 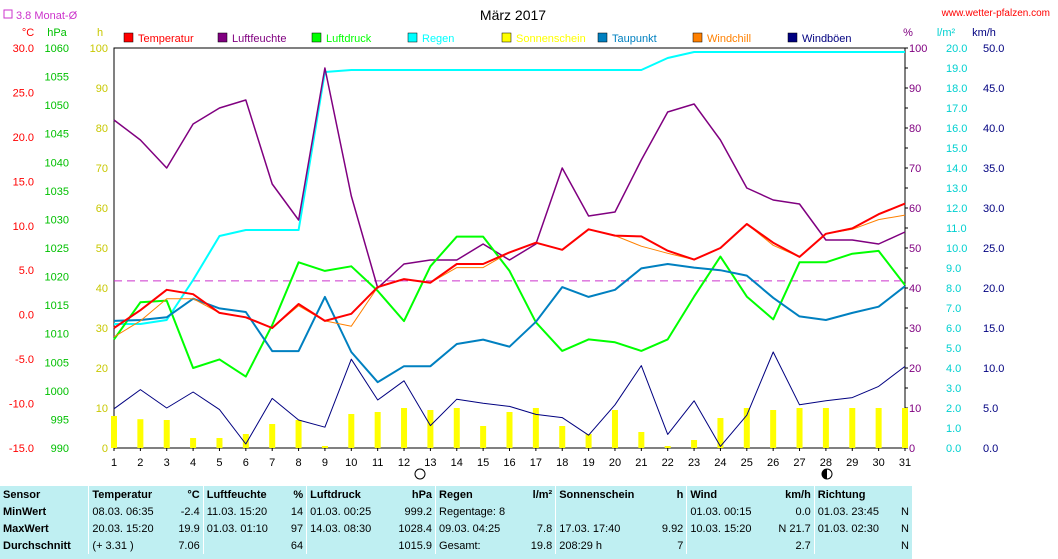 What do you see at coordinates (915, 369) in the screenshot?
I see `humidity-tick-label: 20` at bounding box center [915, 369].